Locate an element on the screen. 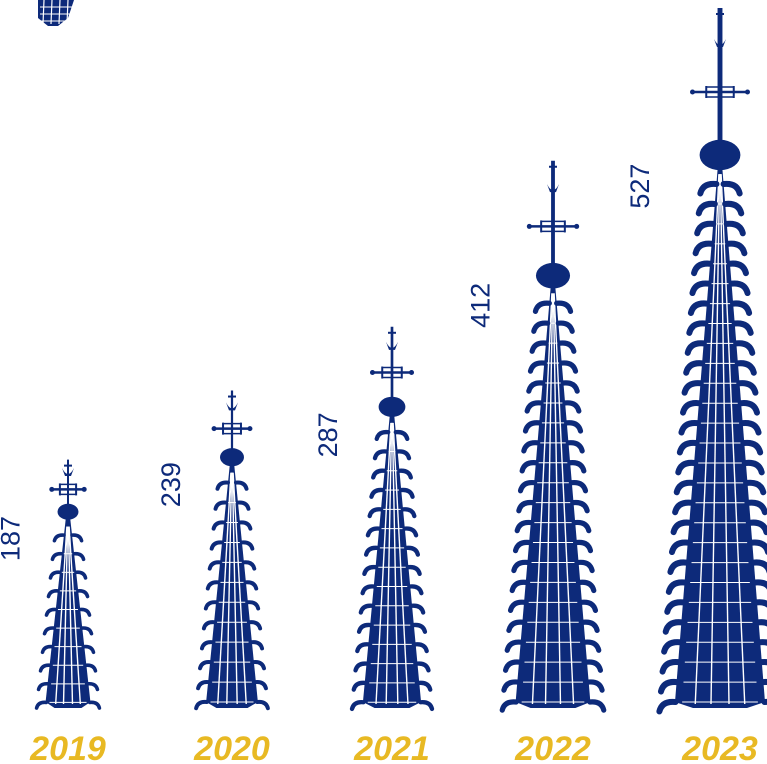 The width and height of the screenshot is (767, 764). value-label-2020: 239 is located at coordinates (171, 484).